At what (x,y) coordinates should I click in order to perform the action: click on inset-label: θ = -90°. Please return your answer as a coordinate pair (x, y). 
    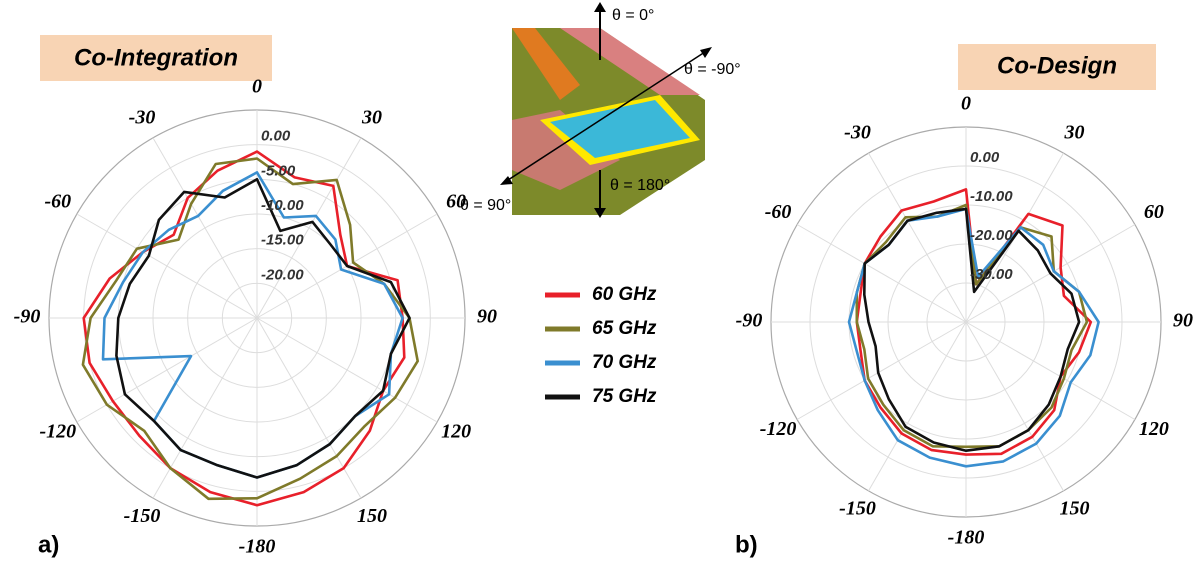
    Looking at the image, I should click on (712, 69).